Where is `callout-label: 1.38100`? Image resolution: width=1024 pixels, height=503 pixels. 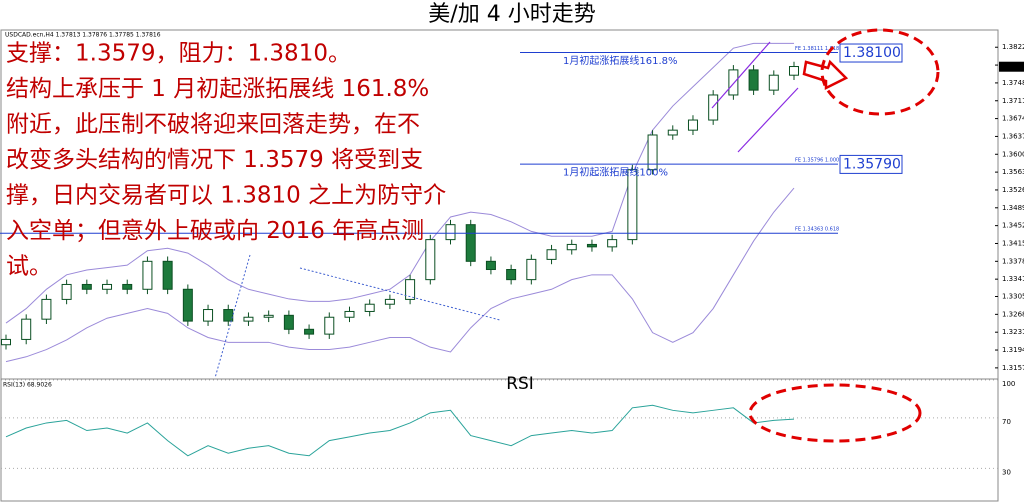
callout-label: 1.38100 is located at coordinates (872, 53).